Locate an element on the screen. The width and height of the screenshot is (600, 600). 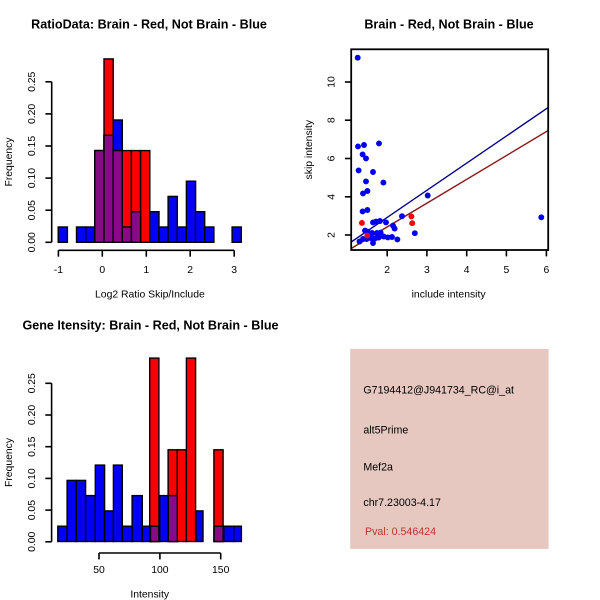
svg-text: skip intensity is located at coordinates (309, 149).